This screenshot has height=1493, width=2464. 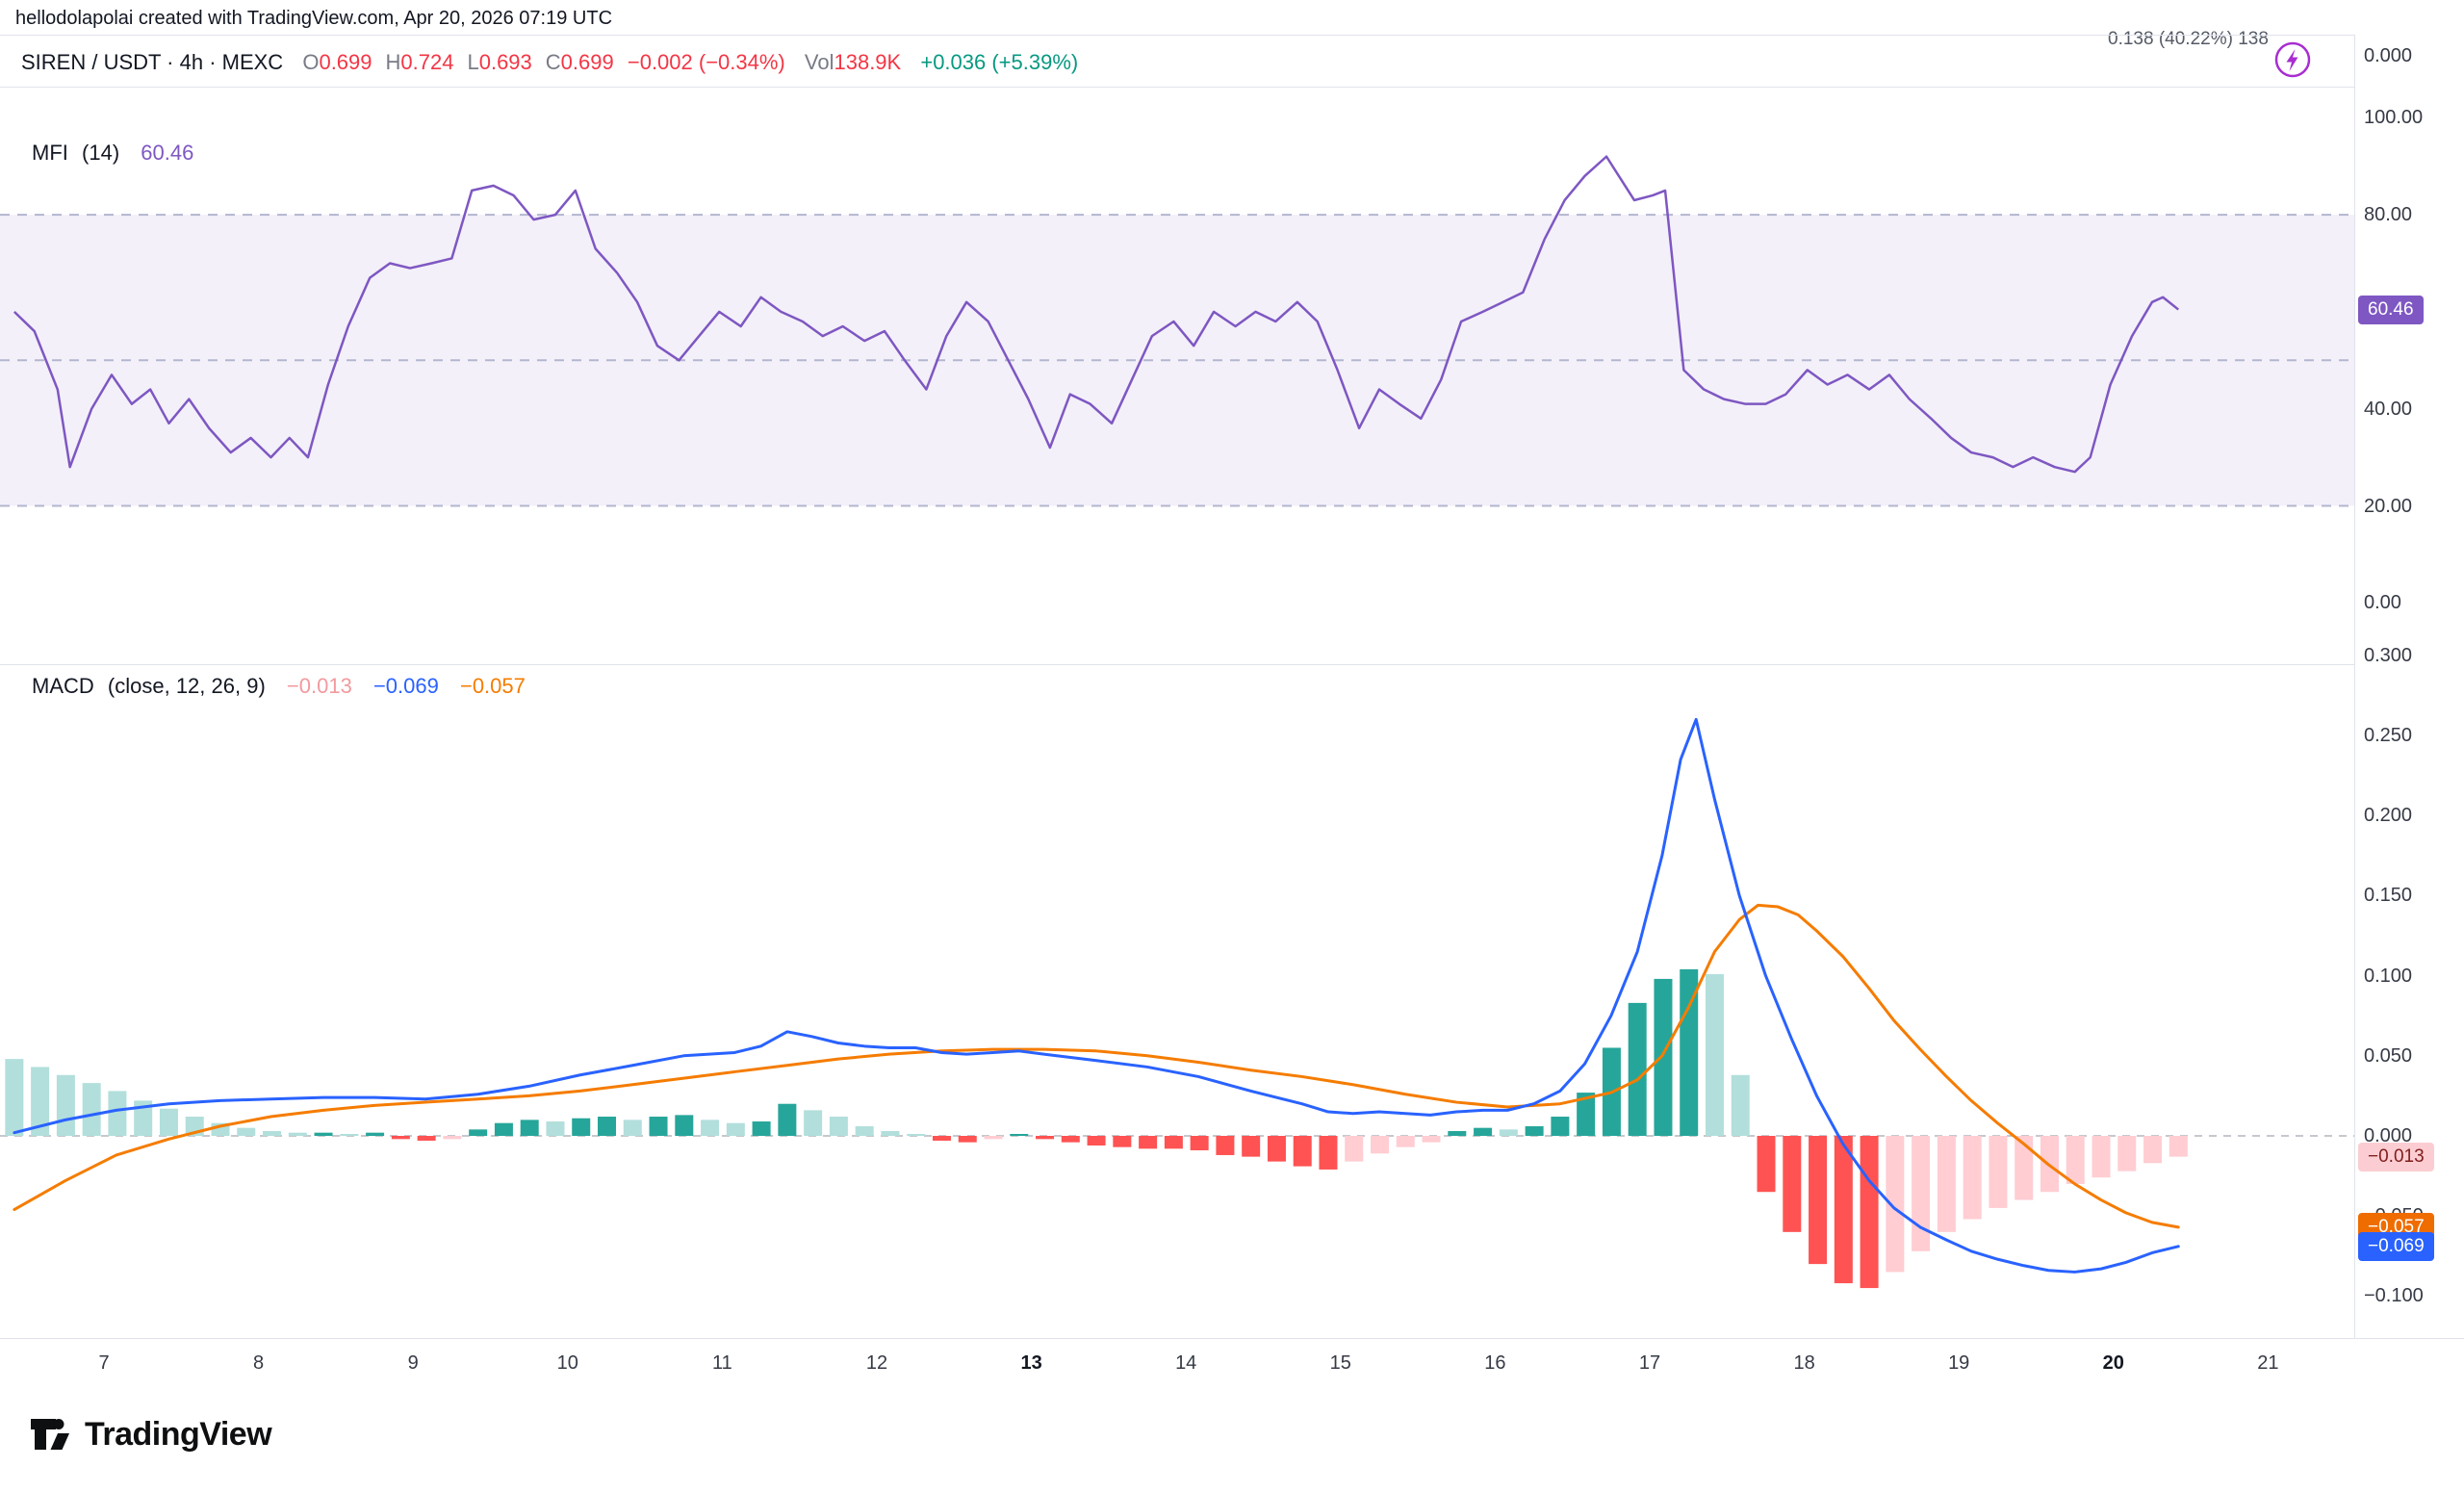 I want to click on axis-tick: 0.00, so click(x=2382, y=603).